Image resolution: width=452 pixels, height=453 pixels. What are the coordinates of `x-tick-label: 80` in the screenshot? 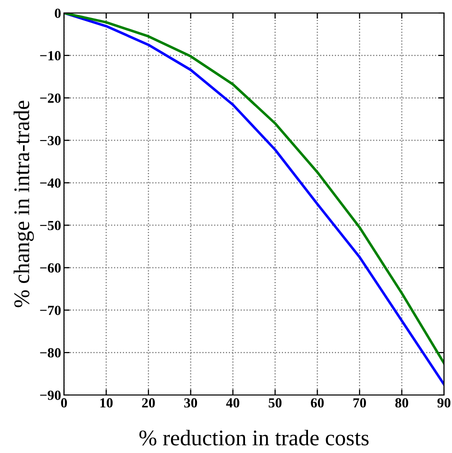 It's located at (401, 403).